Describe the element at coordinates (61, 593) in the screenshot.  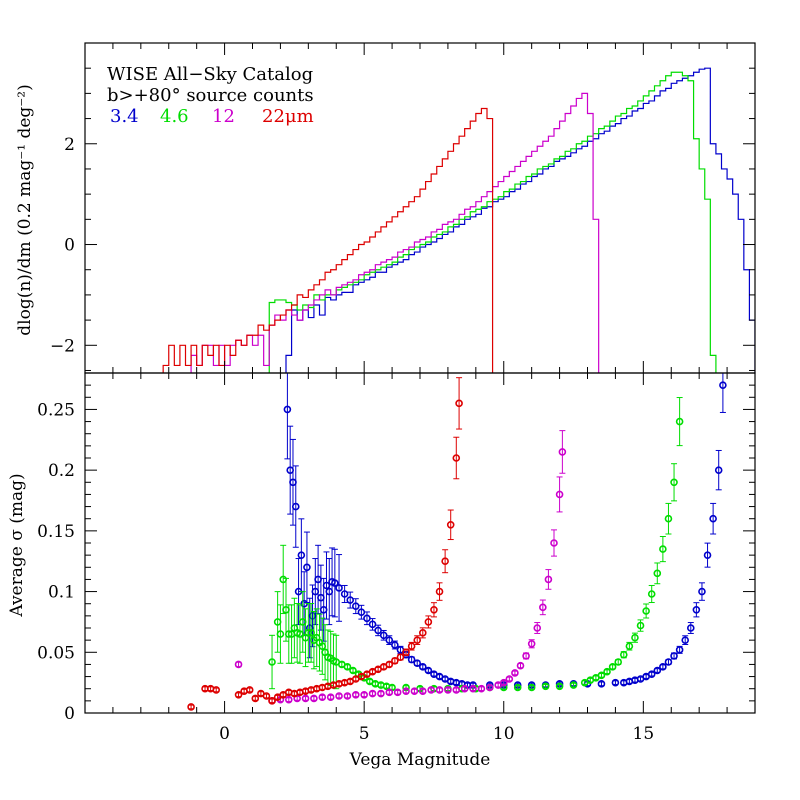
I see `bottom-y-tick-label: 0.1` at that location.